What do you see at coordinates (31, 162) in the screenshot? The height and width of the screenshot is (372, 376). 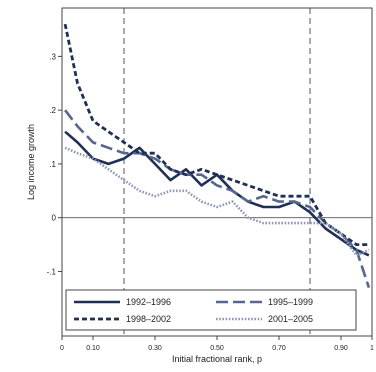 I see `y-axis-label: Log income growth` at bounding box center [31, 162].